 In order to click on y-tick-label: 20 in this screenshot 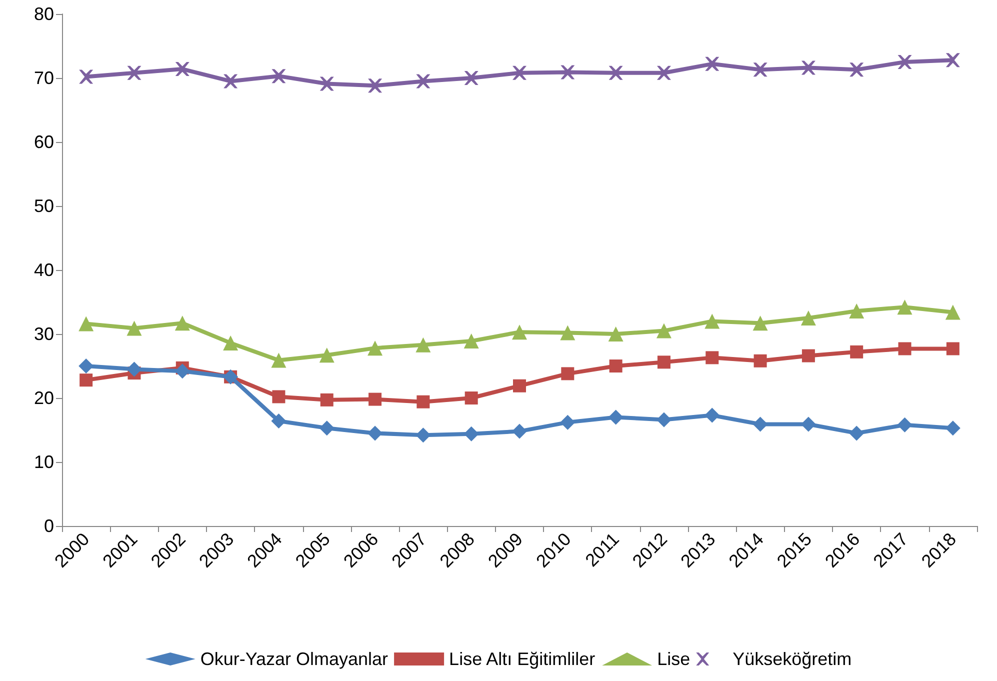, I will do `click(44, 398)`.